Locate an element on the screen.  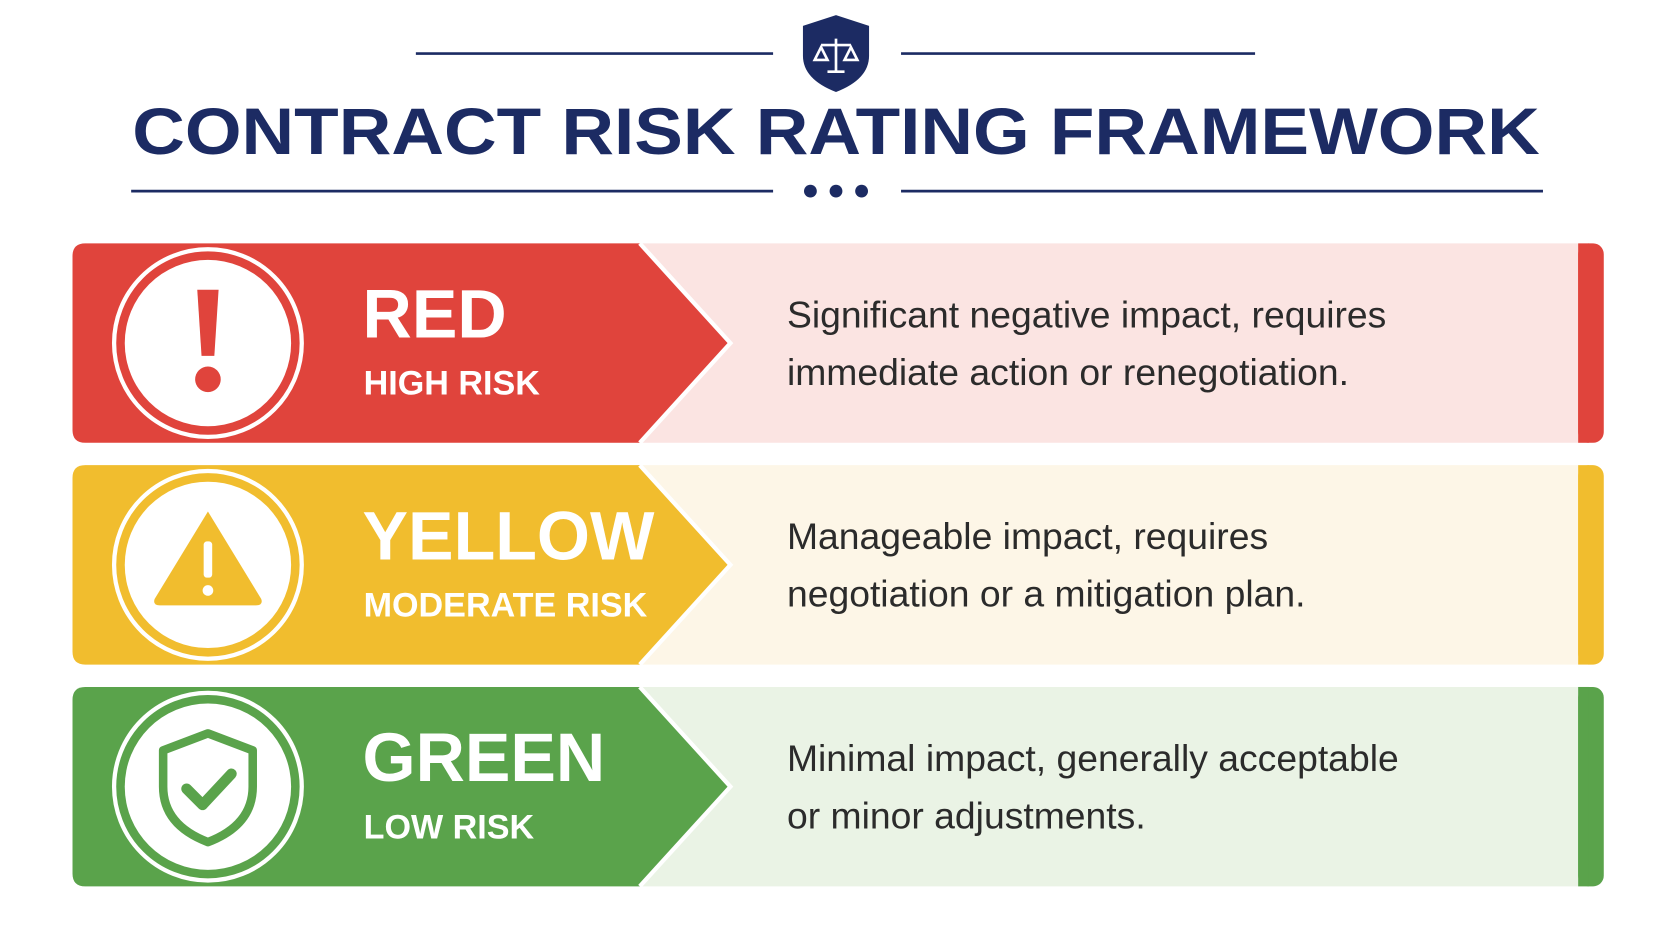
description-line: Significant negative impact, requires is located at coordinates (1086, 314).